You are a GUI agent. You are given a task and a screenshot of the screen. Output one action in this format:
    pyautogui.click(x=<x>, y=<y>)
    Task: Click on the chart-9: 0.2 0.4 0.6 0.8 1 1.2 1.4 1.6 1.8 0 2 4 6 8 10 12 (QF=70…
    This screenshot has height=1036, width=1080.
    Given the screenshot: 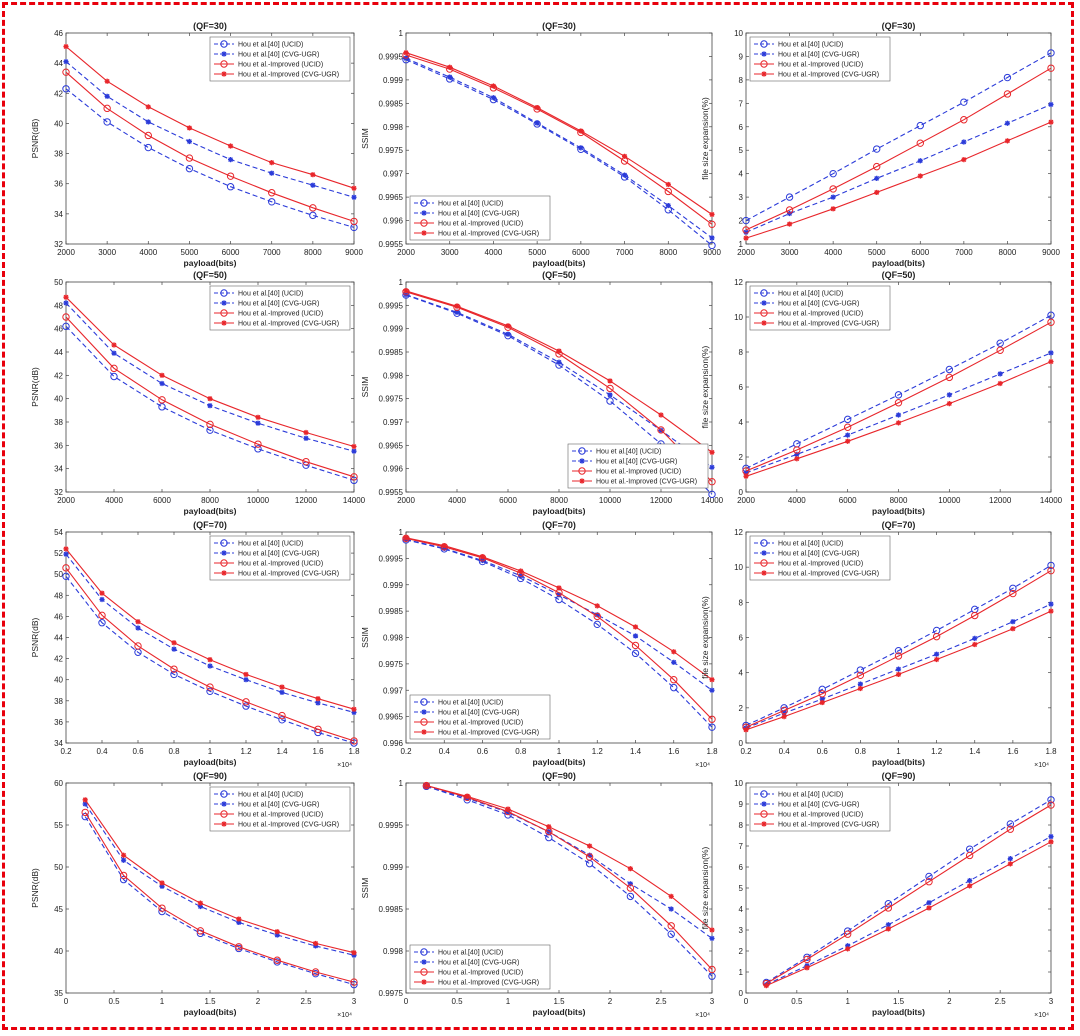 What is the action you would take?
    pyautogui.click(x=878, y=644)
    